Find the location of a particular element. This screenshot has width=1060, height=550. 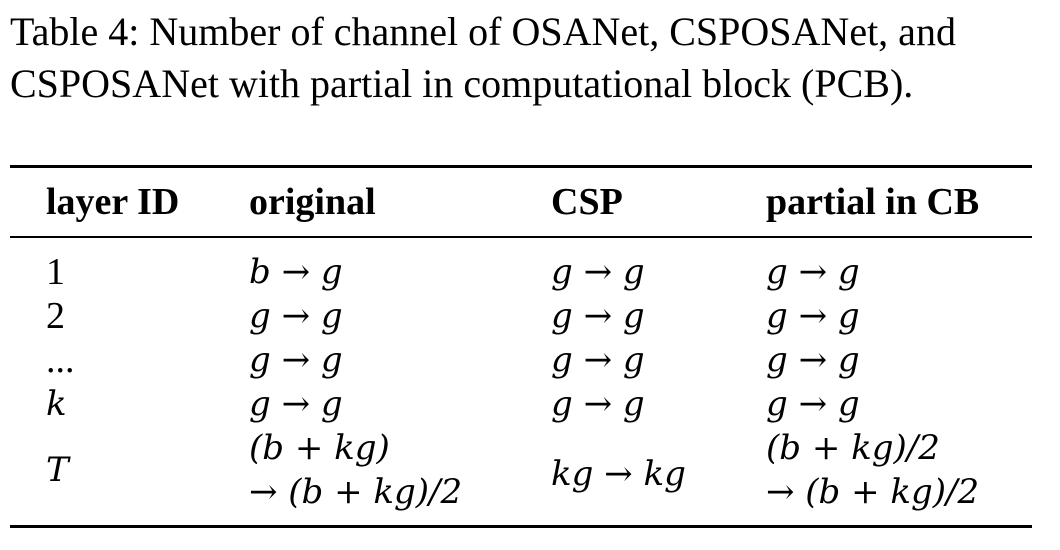

table-header-rule is located at coordinates (521, 237).